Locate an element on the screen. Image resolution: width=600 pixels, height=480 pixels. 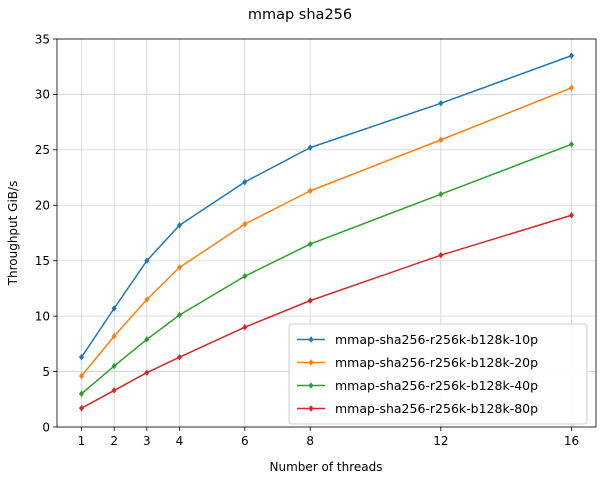
y-tick-label: 20 is located at coordinates (42, 206).